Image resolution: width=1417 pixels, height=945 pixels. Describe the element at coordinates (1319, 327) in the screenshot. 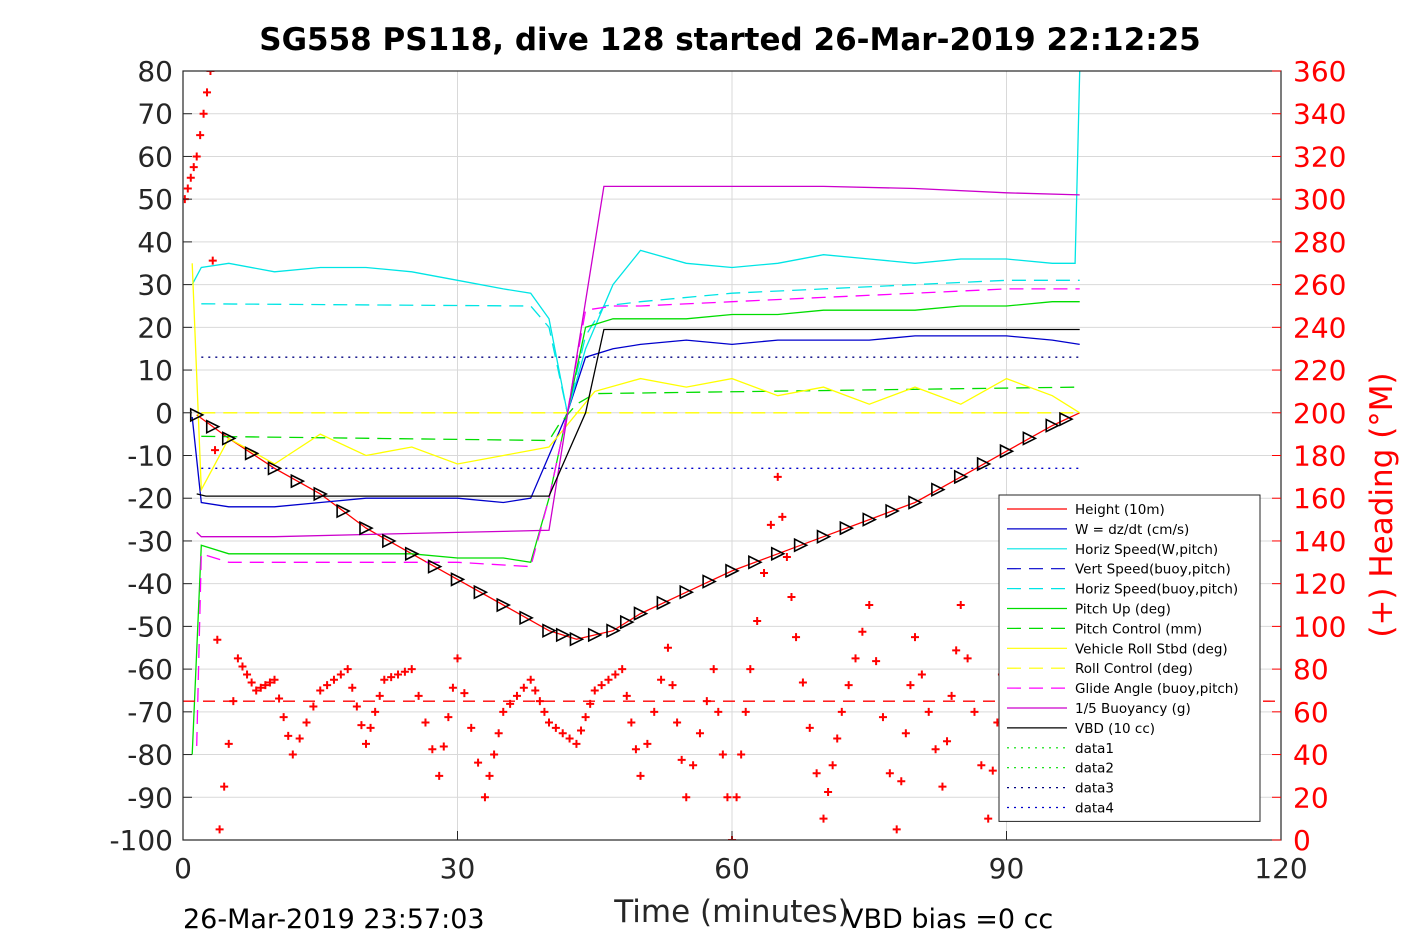

I see `y-right-tick-label: 240` at that location.